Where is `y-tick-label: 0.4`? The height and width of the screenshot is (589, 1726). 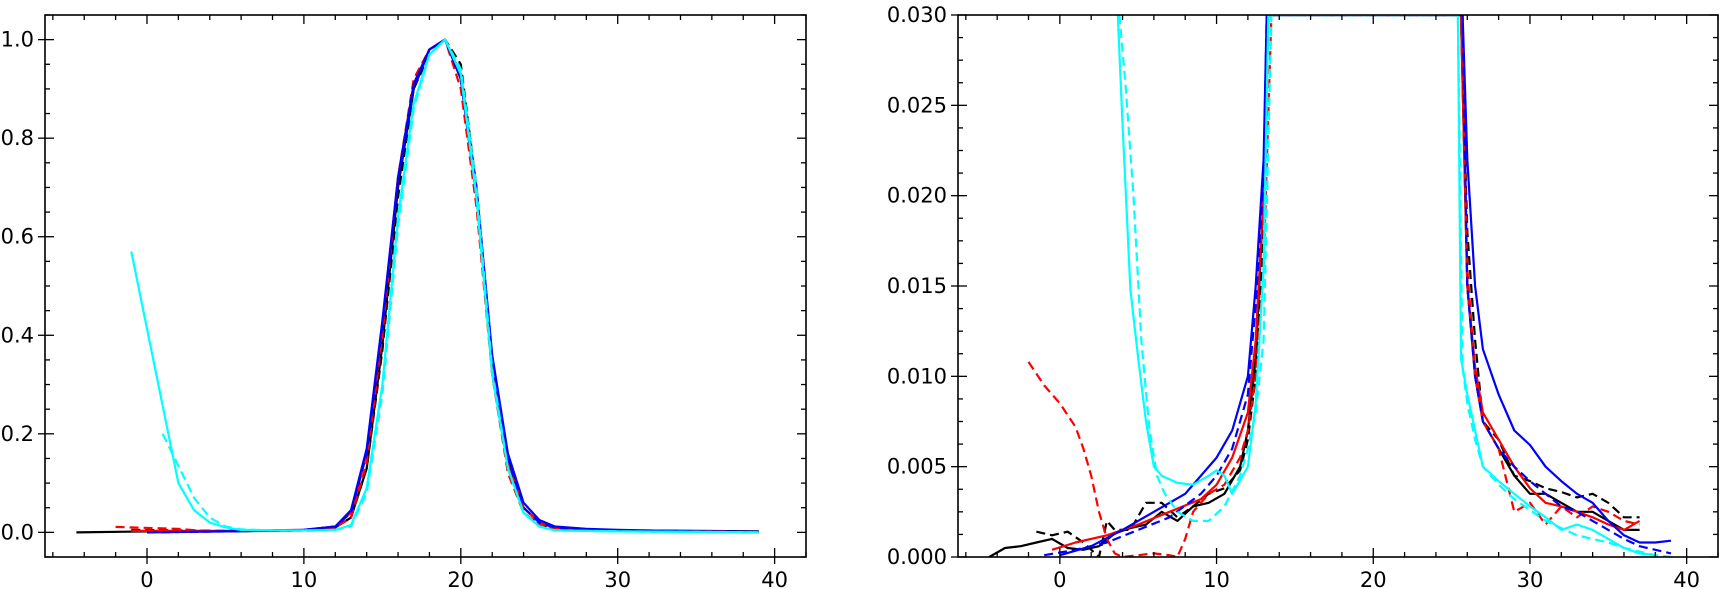
y-tick-label: 0.4 is located at coordinates (17, 335).